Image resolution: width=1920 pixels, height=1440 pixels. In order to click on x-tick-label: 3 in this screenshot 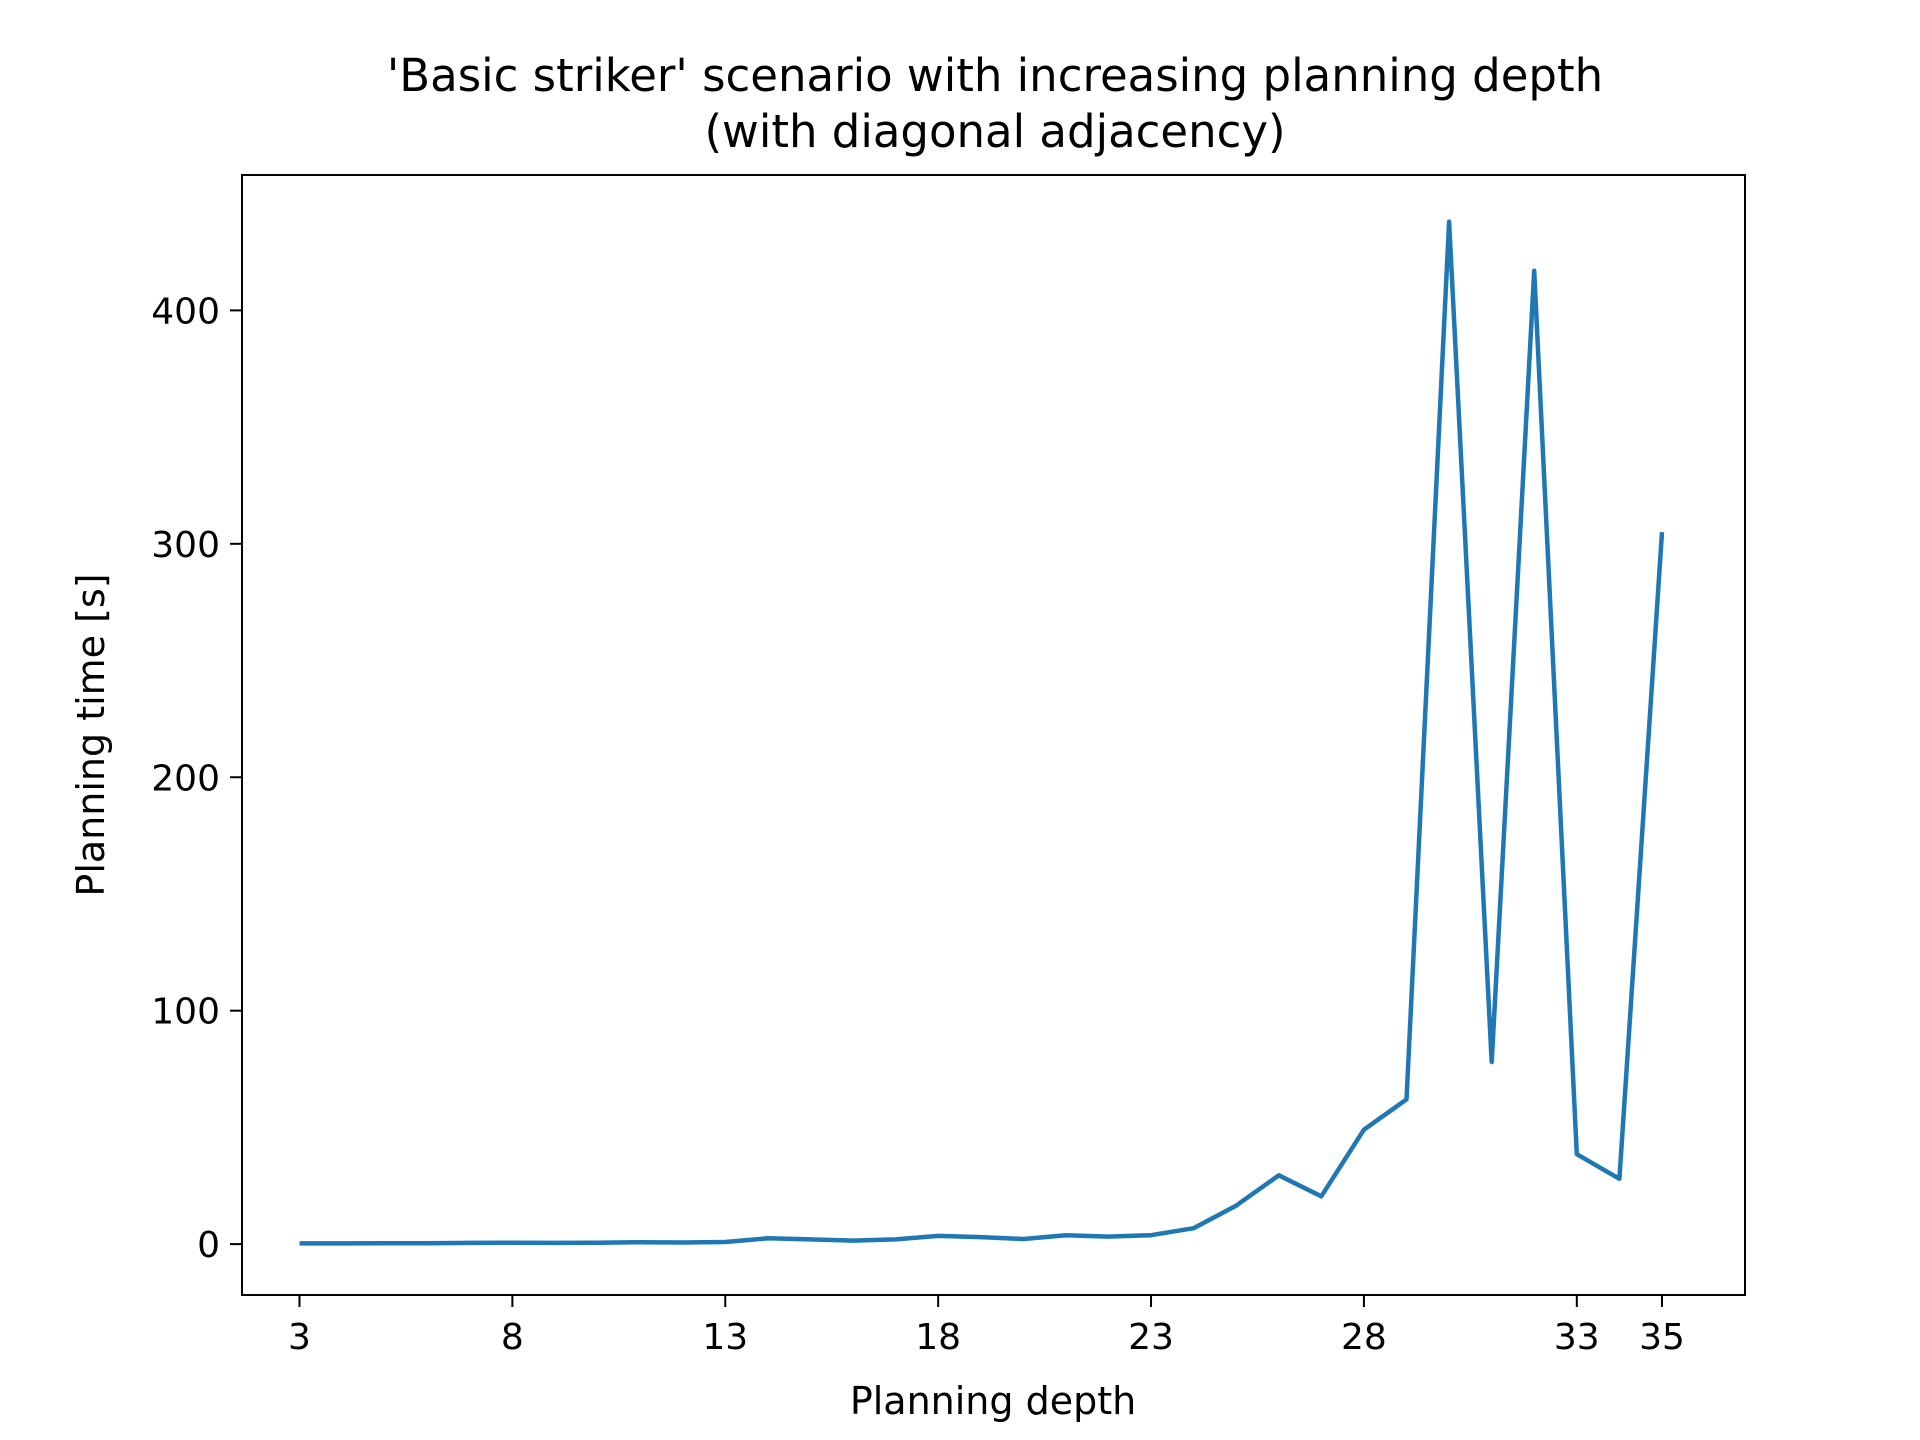, I will do `click(299, 1337)`.